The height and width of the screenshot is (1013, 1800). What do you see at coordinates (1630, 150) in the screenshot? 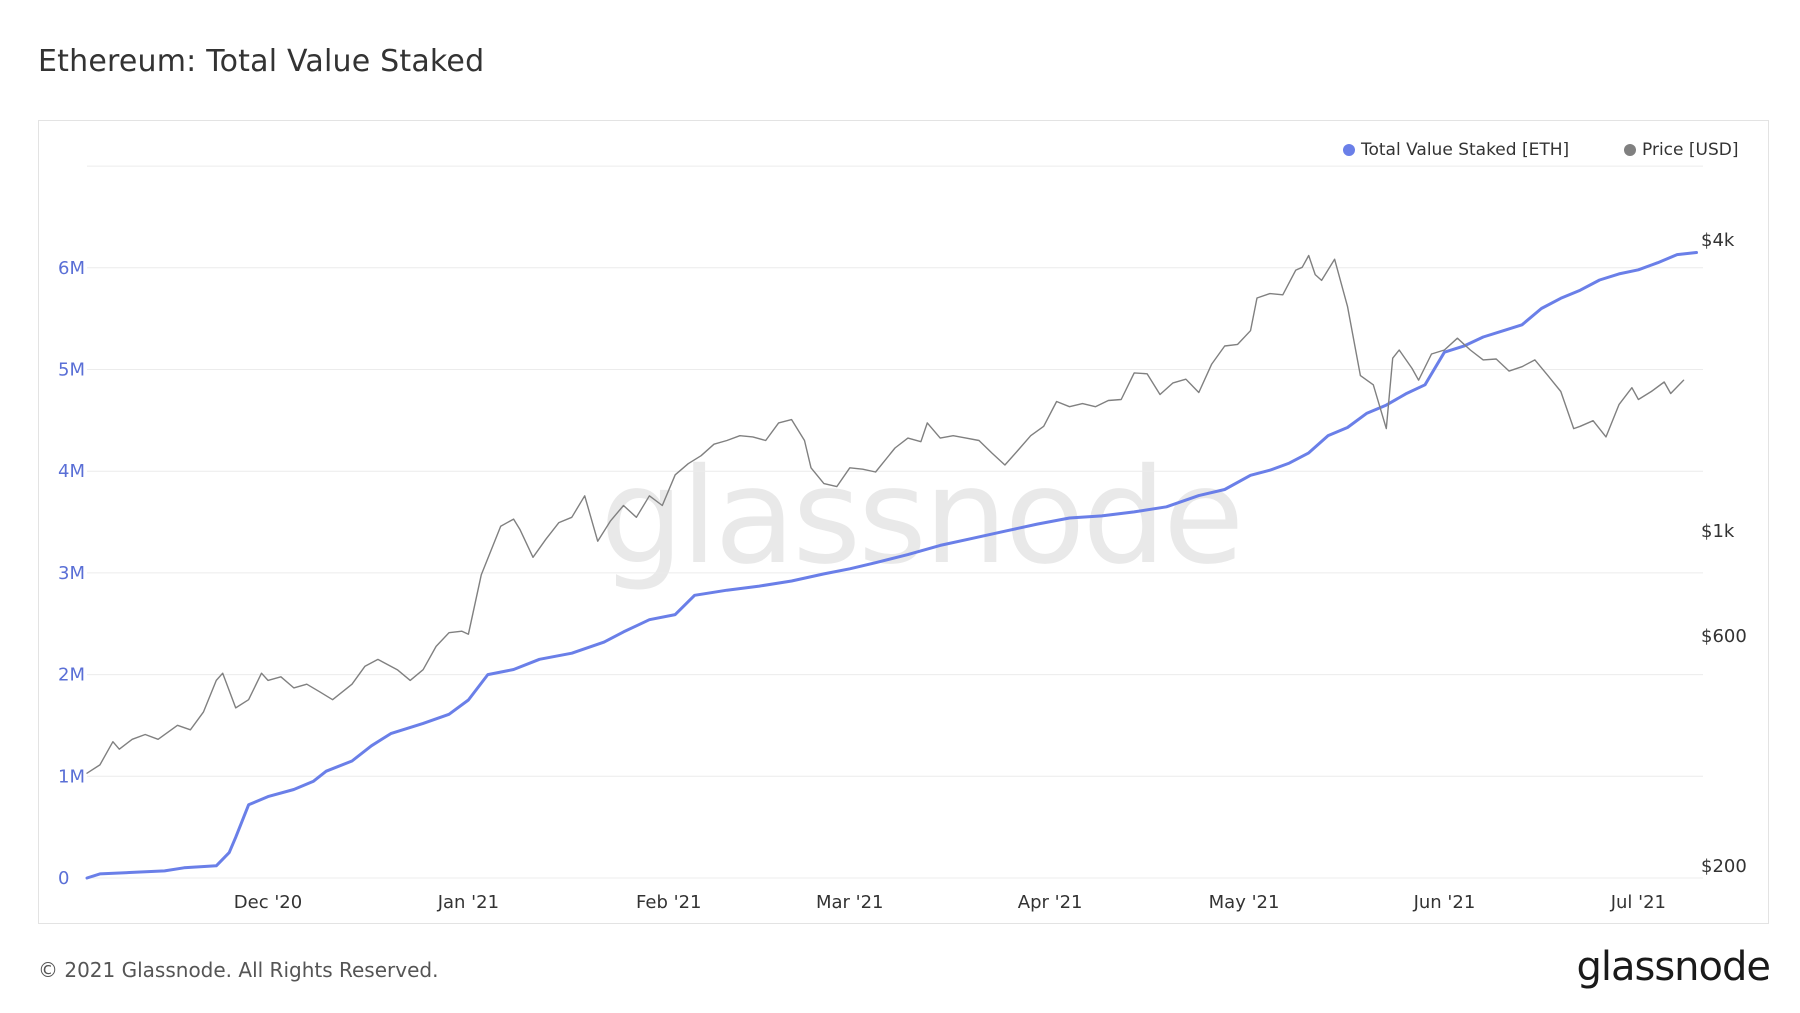
I see `legend-dot-price-icon` at bounding box center [1630, 150].